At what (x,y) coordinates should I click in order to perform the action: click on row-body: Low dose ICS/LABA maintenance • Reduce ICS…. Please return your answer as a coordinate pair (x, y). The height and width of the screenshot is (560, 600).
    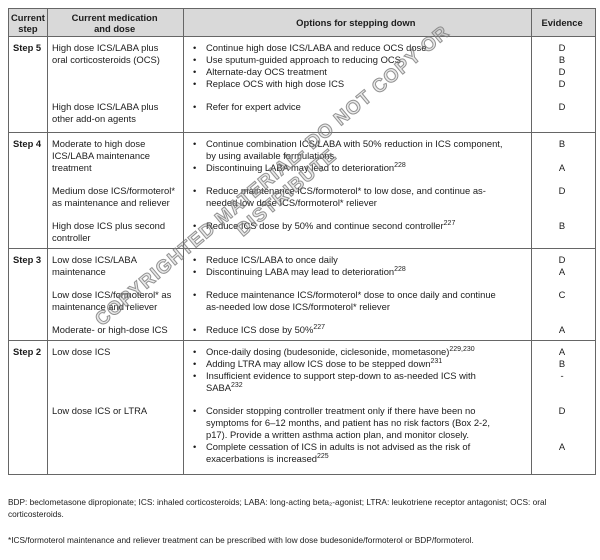
    Looking at the image, I should click on (321, 294).